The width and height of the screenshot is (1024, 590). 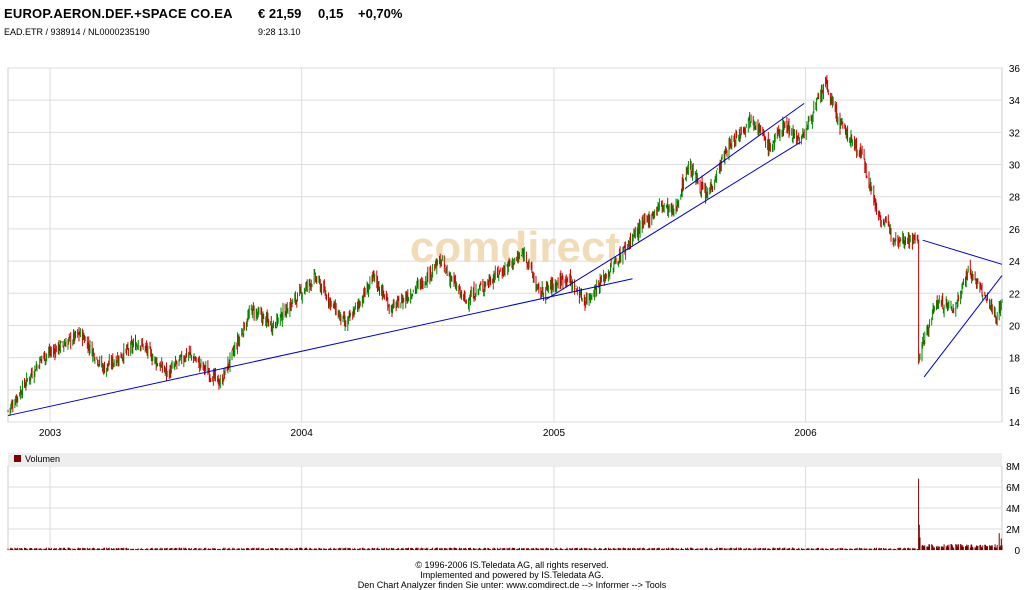 What do you see at coordinates (280, 13) in the screenshot?
I see `last-price: € 21,59` at bounding box center [280, 13].